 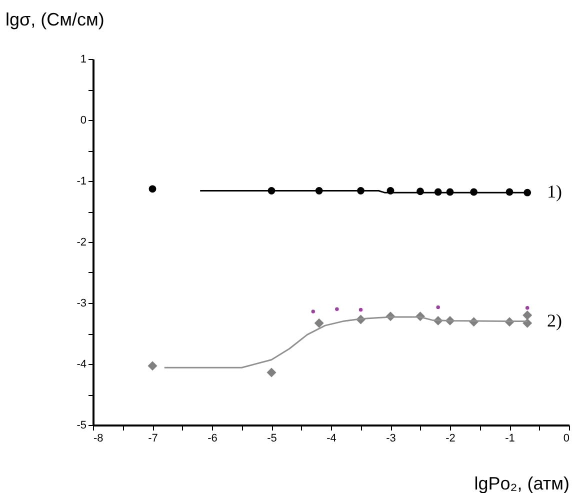 I want to click on y-tick-label: -2, so click(x=81, y=242).